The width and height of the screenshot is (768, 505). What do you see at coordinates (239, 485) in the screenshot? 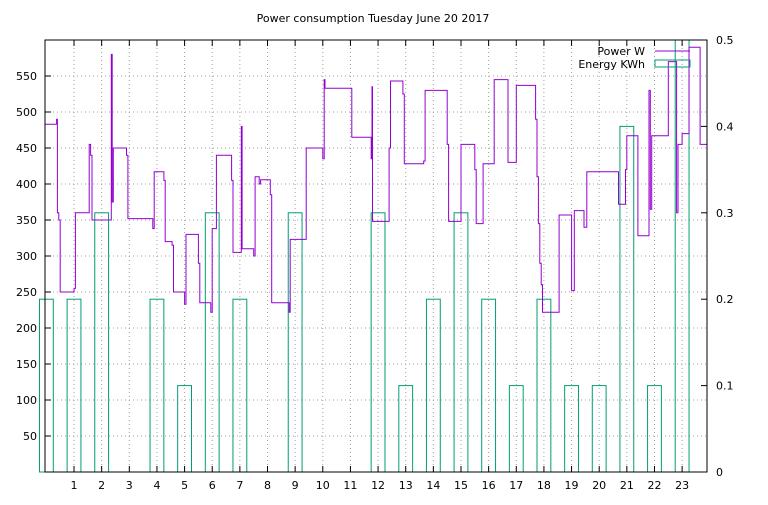
I see `x-tick-label: 7` at bounding box center [239, 485].